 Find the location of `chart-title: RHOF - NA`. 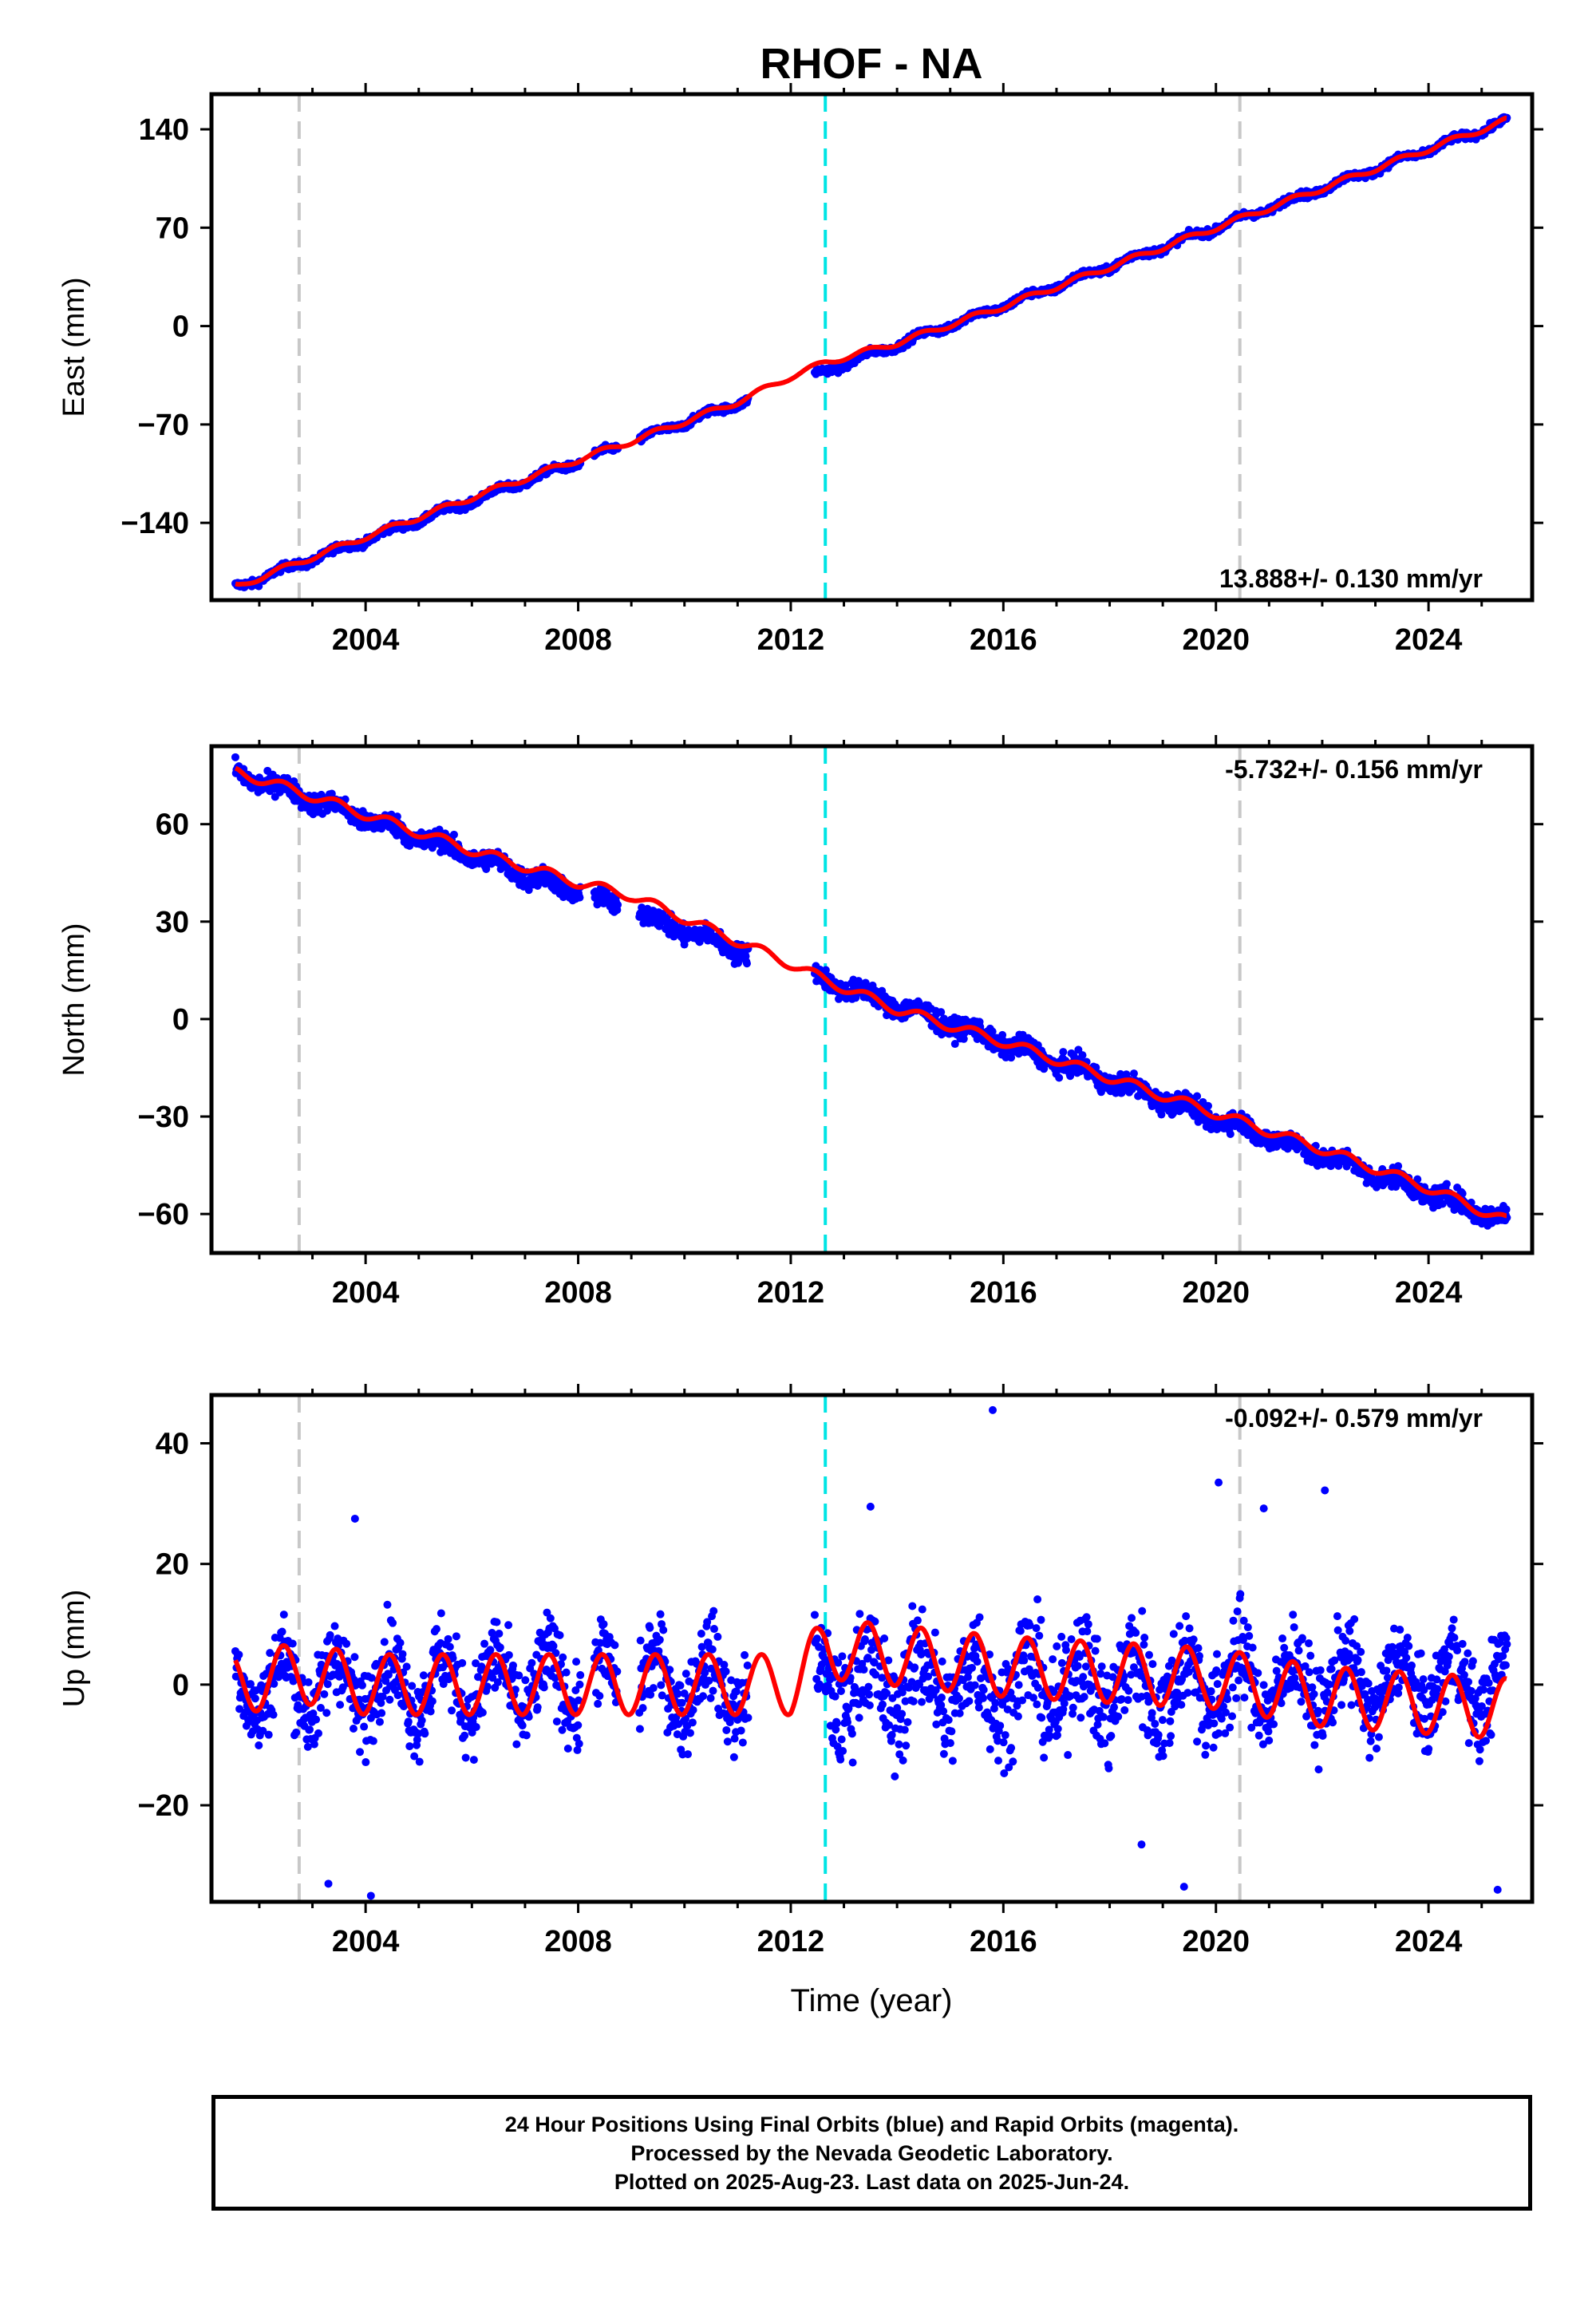

chart-title: RHOF - NA is located at coordinates (871, 64).